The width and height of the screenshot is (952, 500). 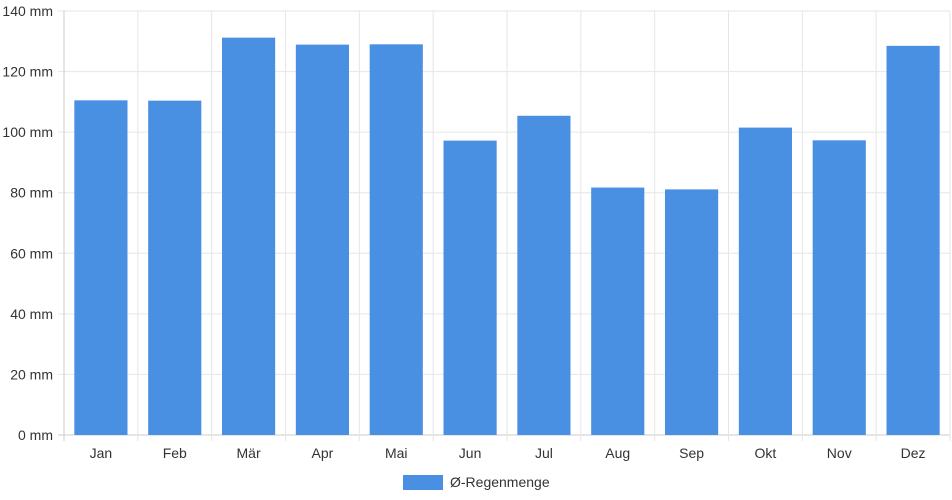 I want to click on bar-Jan, so click(x=101, y=267).